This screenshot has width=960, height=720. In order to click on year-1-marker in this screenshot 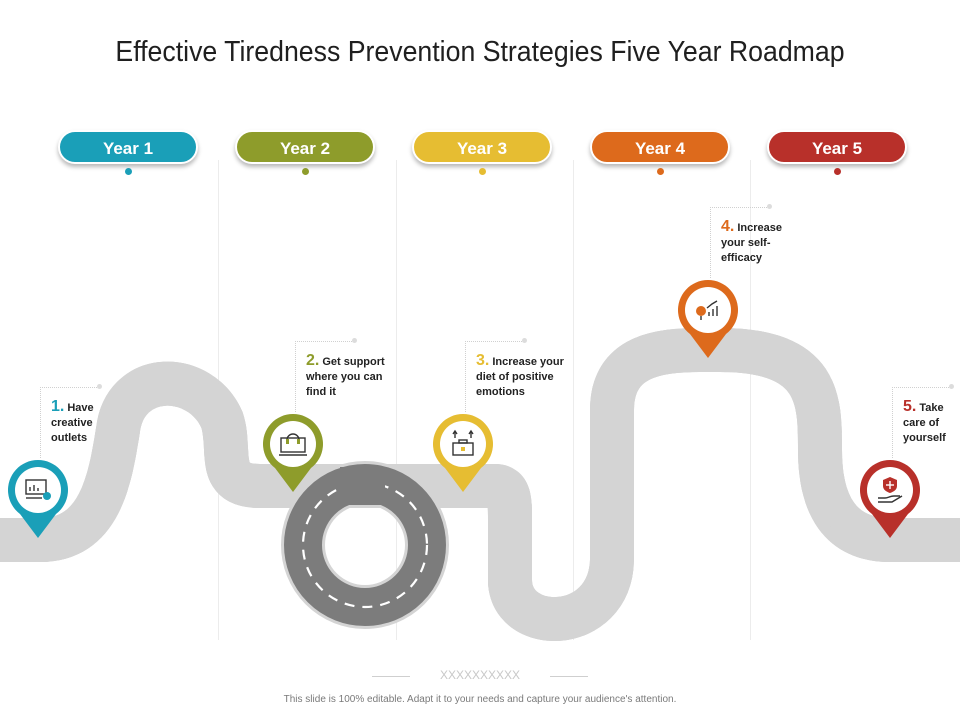, I will do `click(128, 171)`.